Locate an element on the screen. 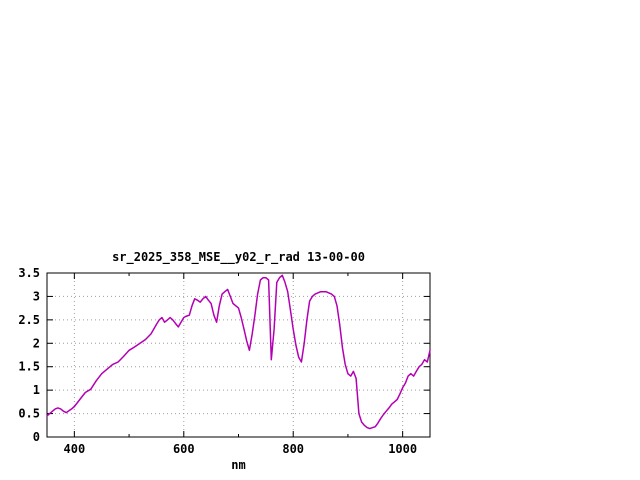 Image resolution: width=640 pixels, height=480 pixels. y-tick-label: 1.5 is located at coordinates (29, 367).